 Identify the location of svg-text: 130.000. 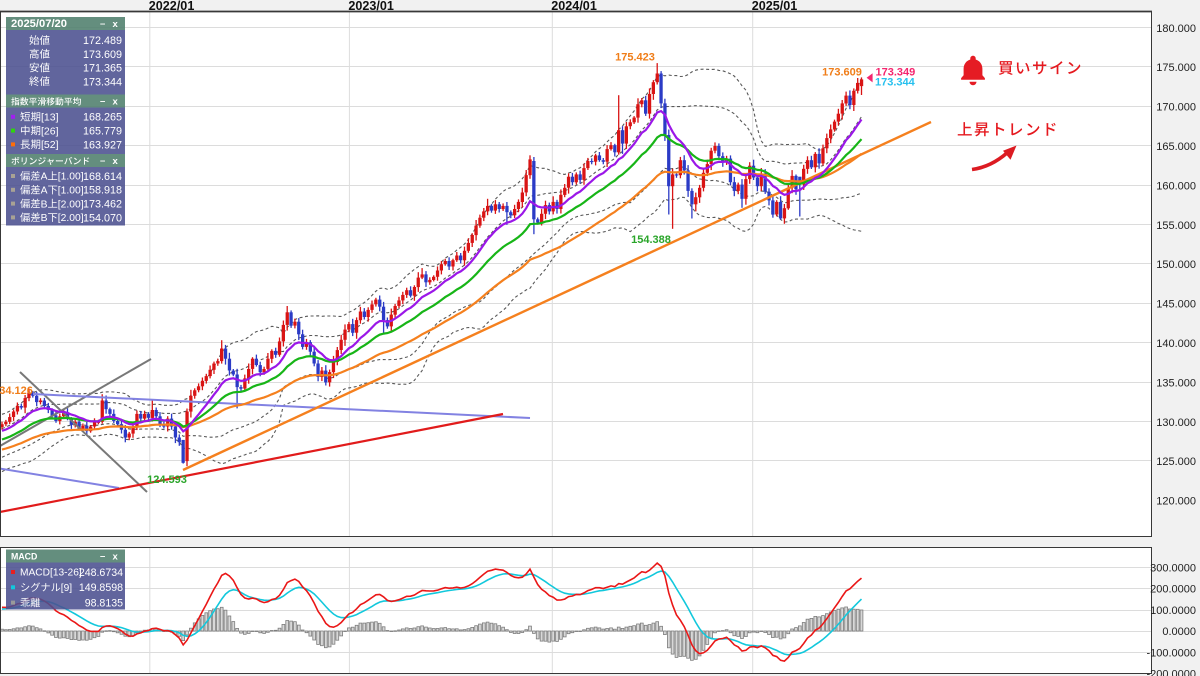
(1176, 423).